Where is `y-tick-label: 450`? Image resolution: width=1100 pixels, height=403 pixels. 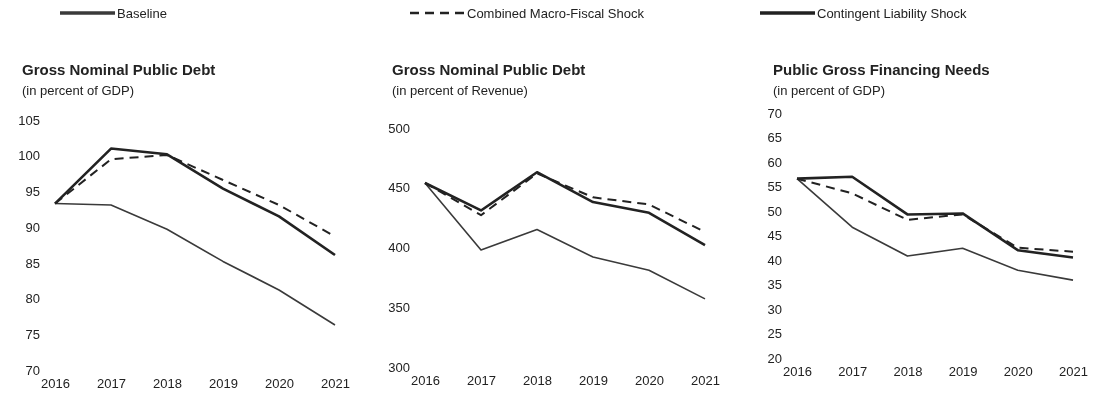
y-tick-label: 450 is located at coordinates (399, 188).